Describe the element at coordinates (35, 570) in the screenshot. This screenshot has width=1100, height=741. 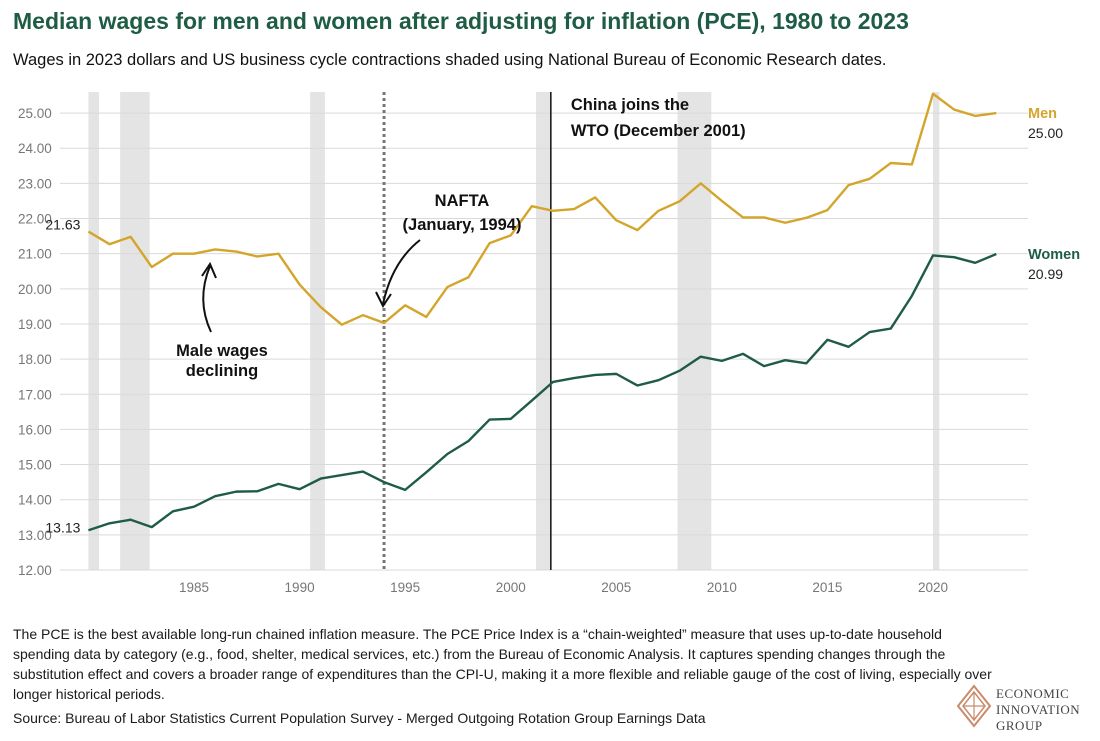
I see `y-tick-label: 12.00` at that location.